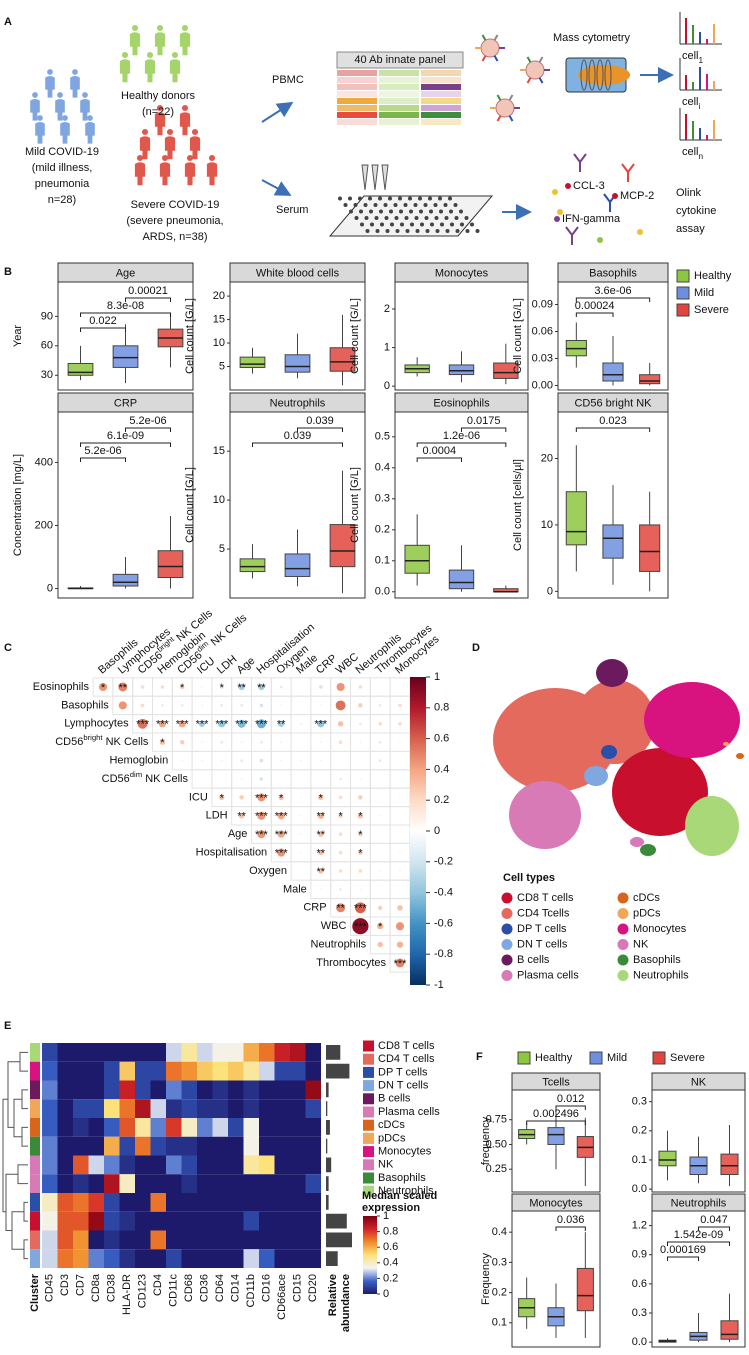  I want to click on p-value: 0.023, so click(613, 421).